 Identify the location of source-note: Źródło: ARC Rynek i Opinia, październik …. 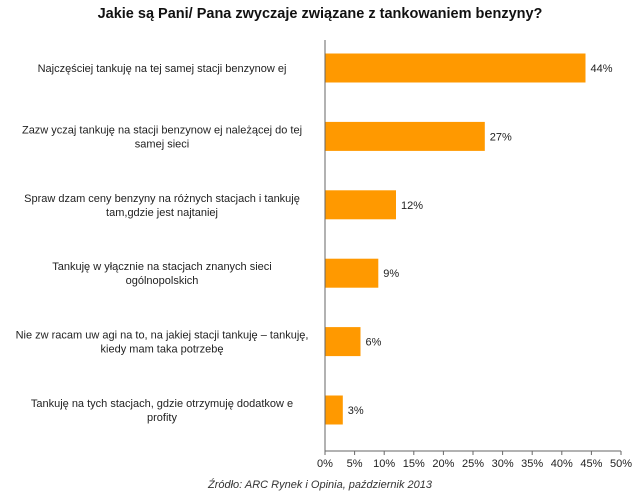
(320, 485).